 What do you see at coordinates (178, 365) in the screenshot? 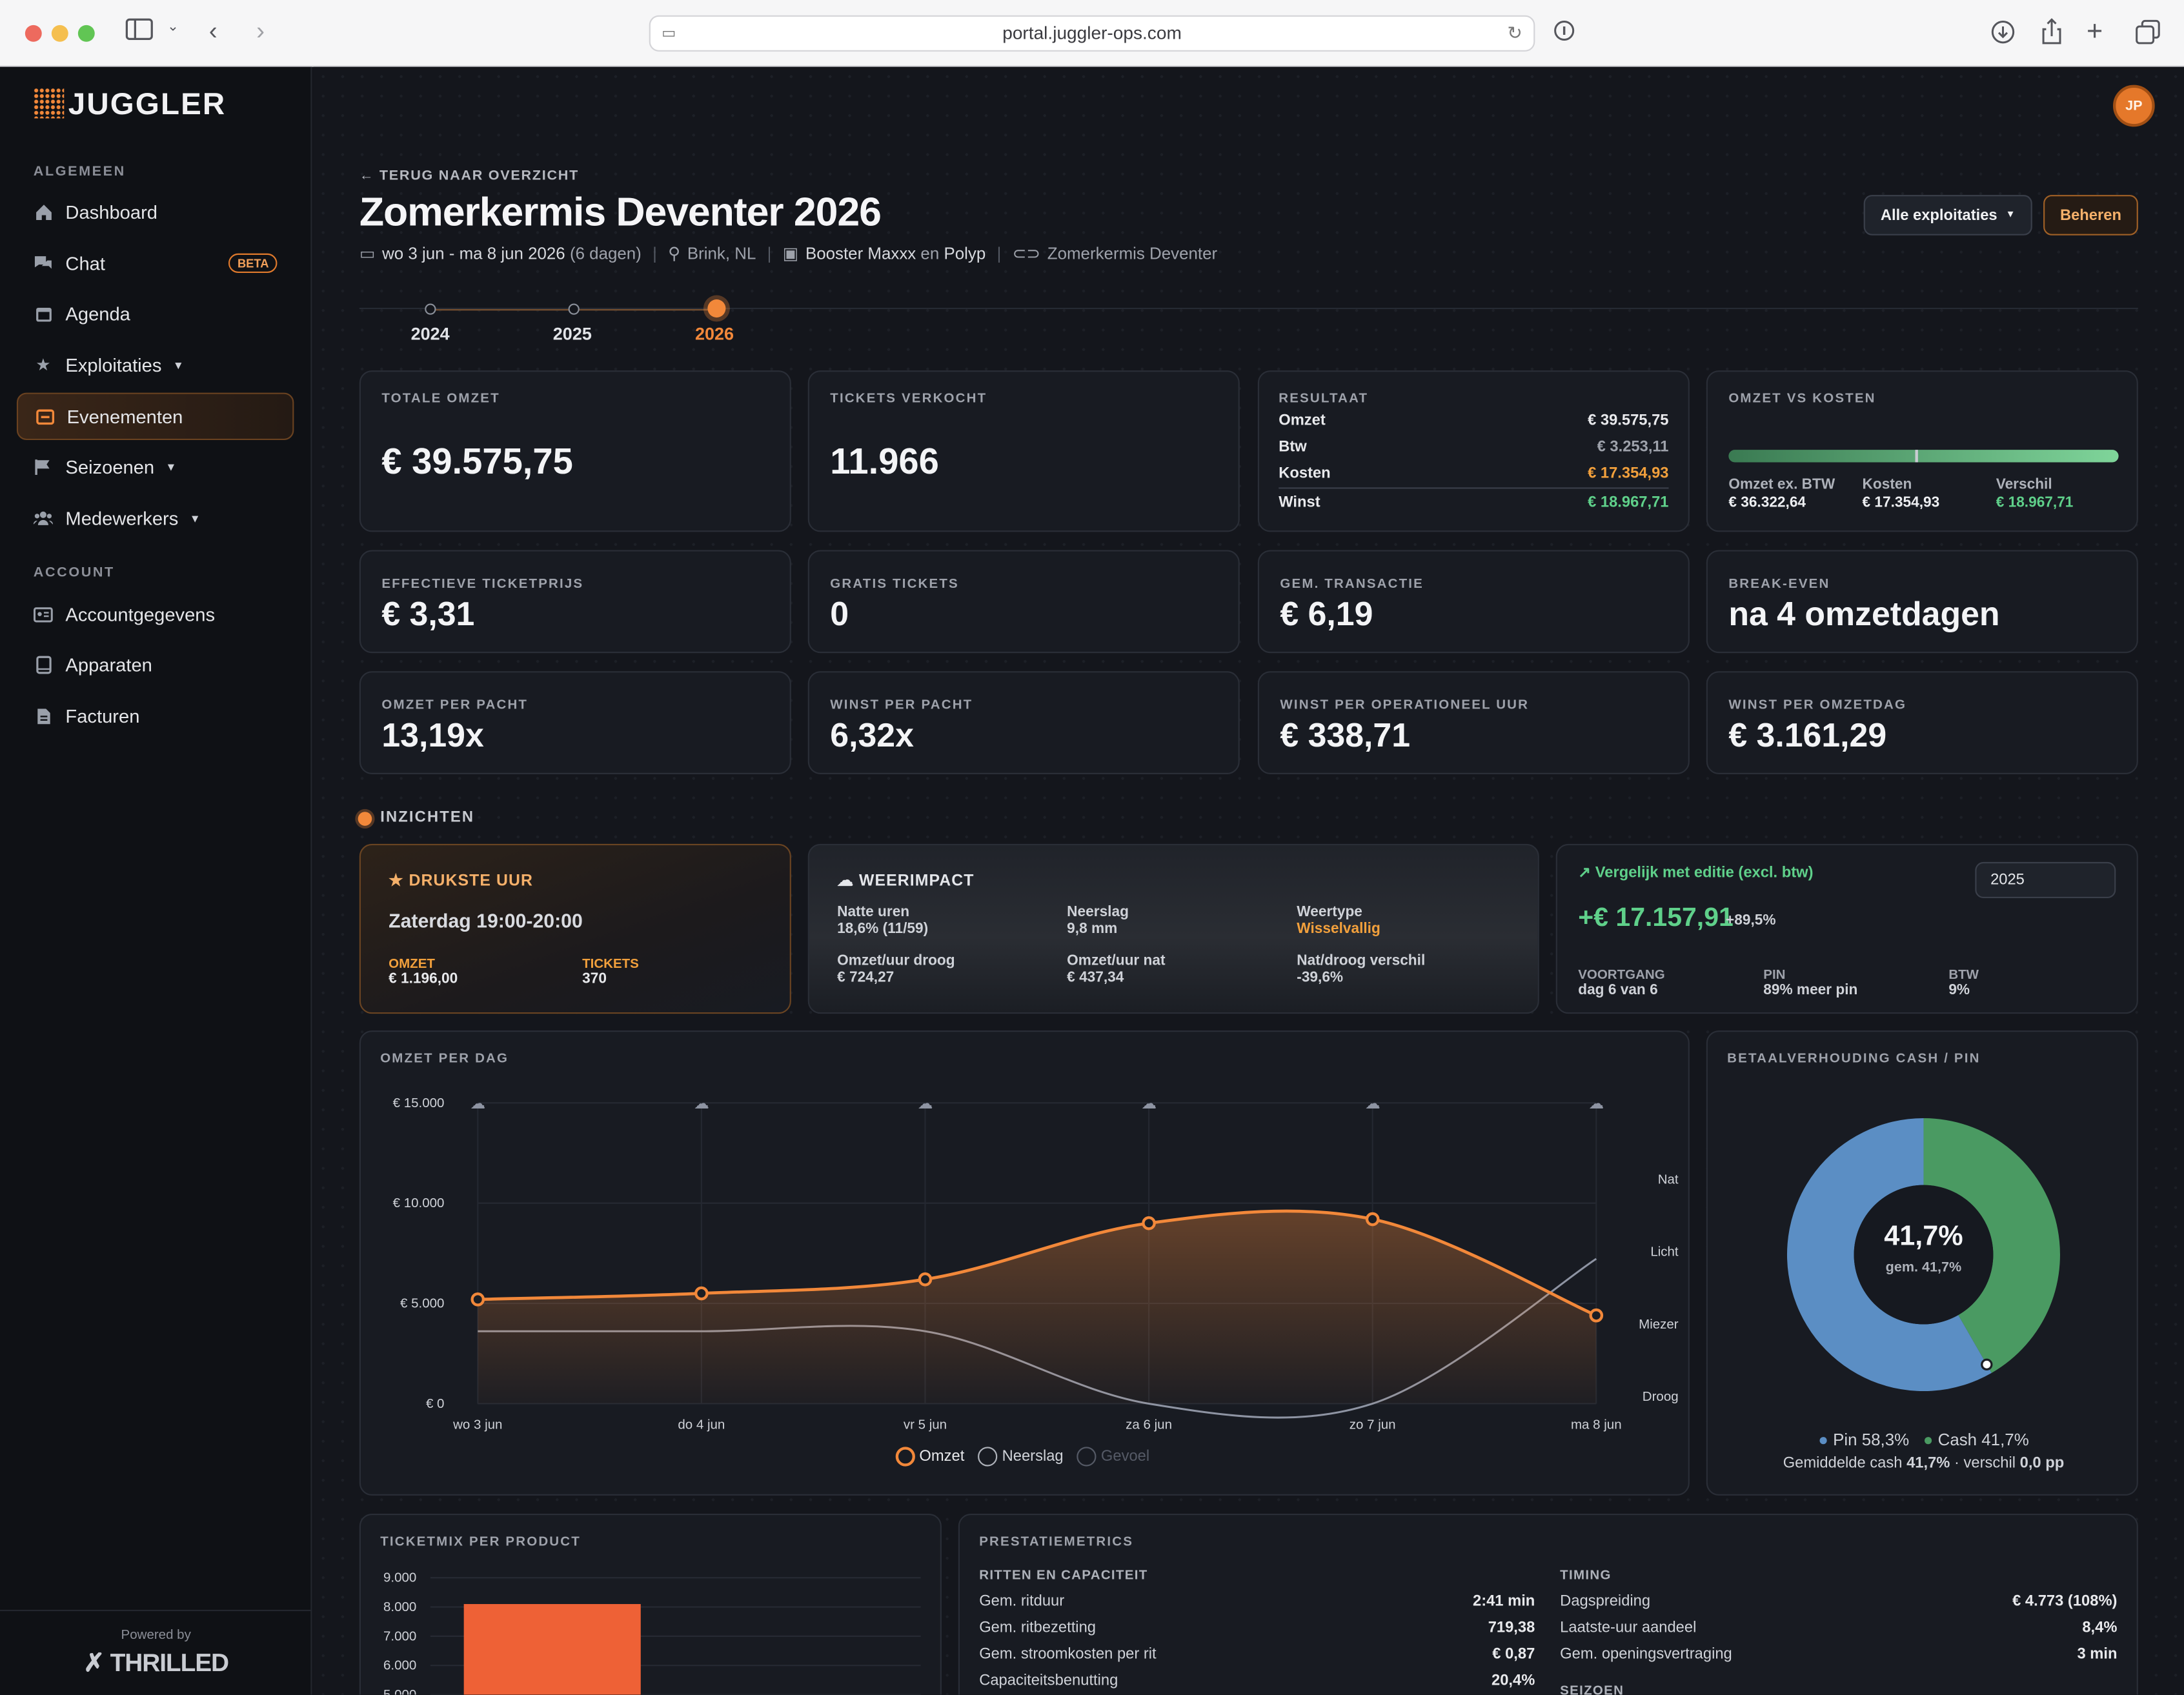
I see `caret-down-icon: ▼` at bounding box center [178, 365].